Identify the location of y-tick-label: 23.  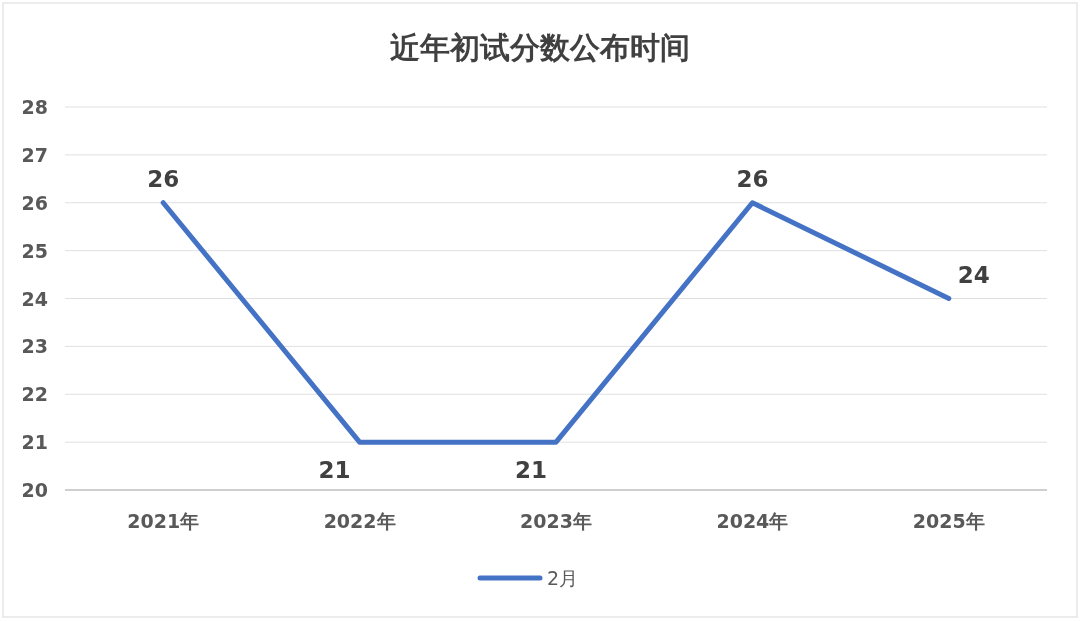
(34, 346).